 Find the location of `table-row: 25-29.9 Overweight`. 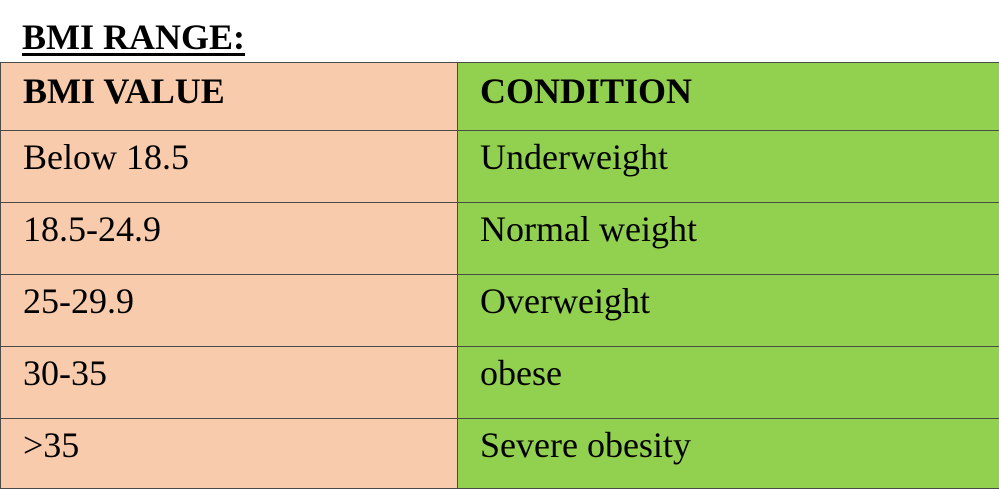

table-row: 25-29.9 Overweight is located at coordinates (499, 310).